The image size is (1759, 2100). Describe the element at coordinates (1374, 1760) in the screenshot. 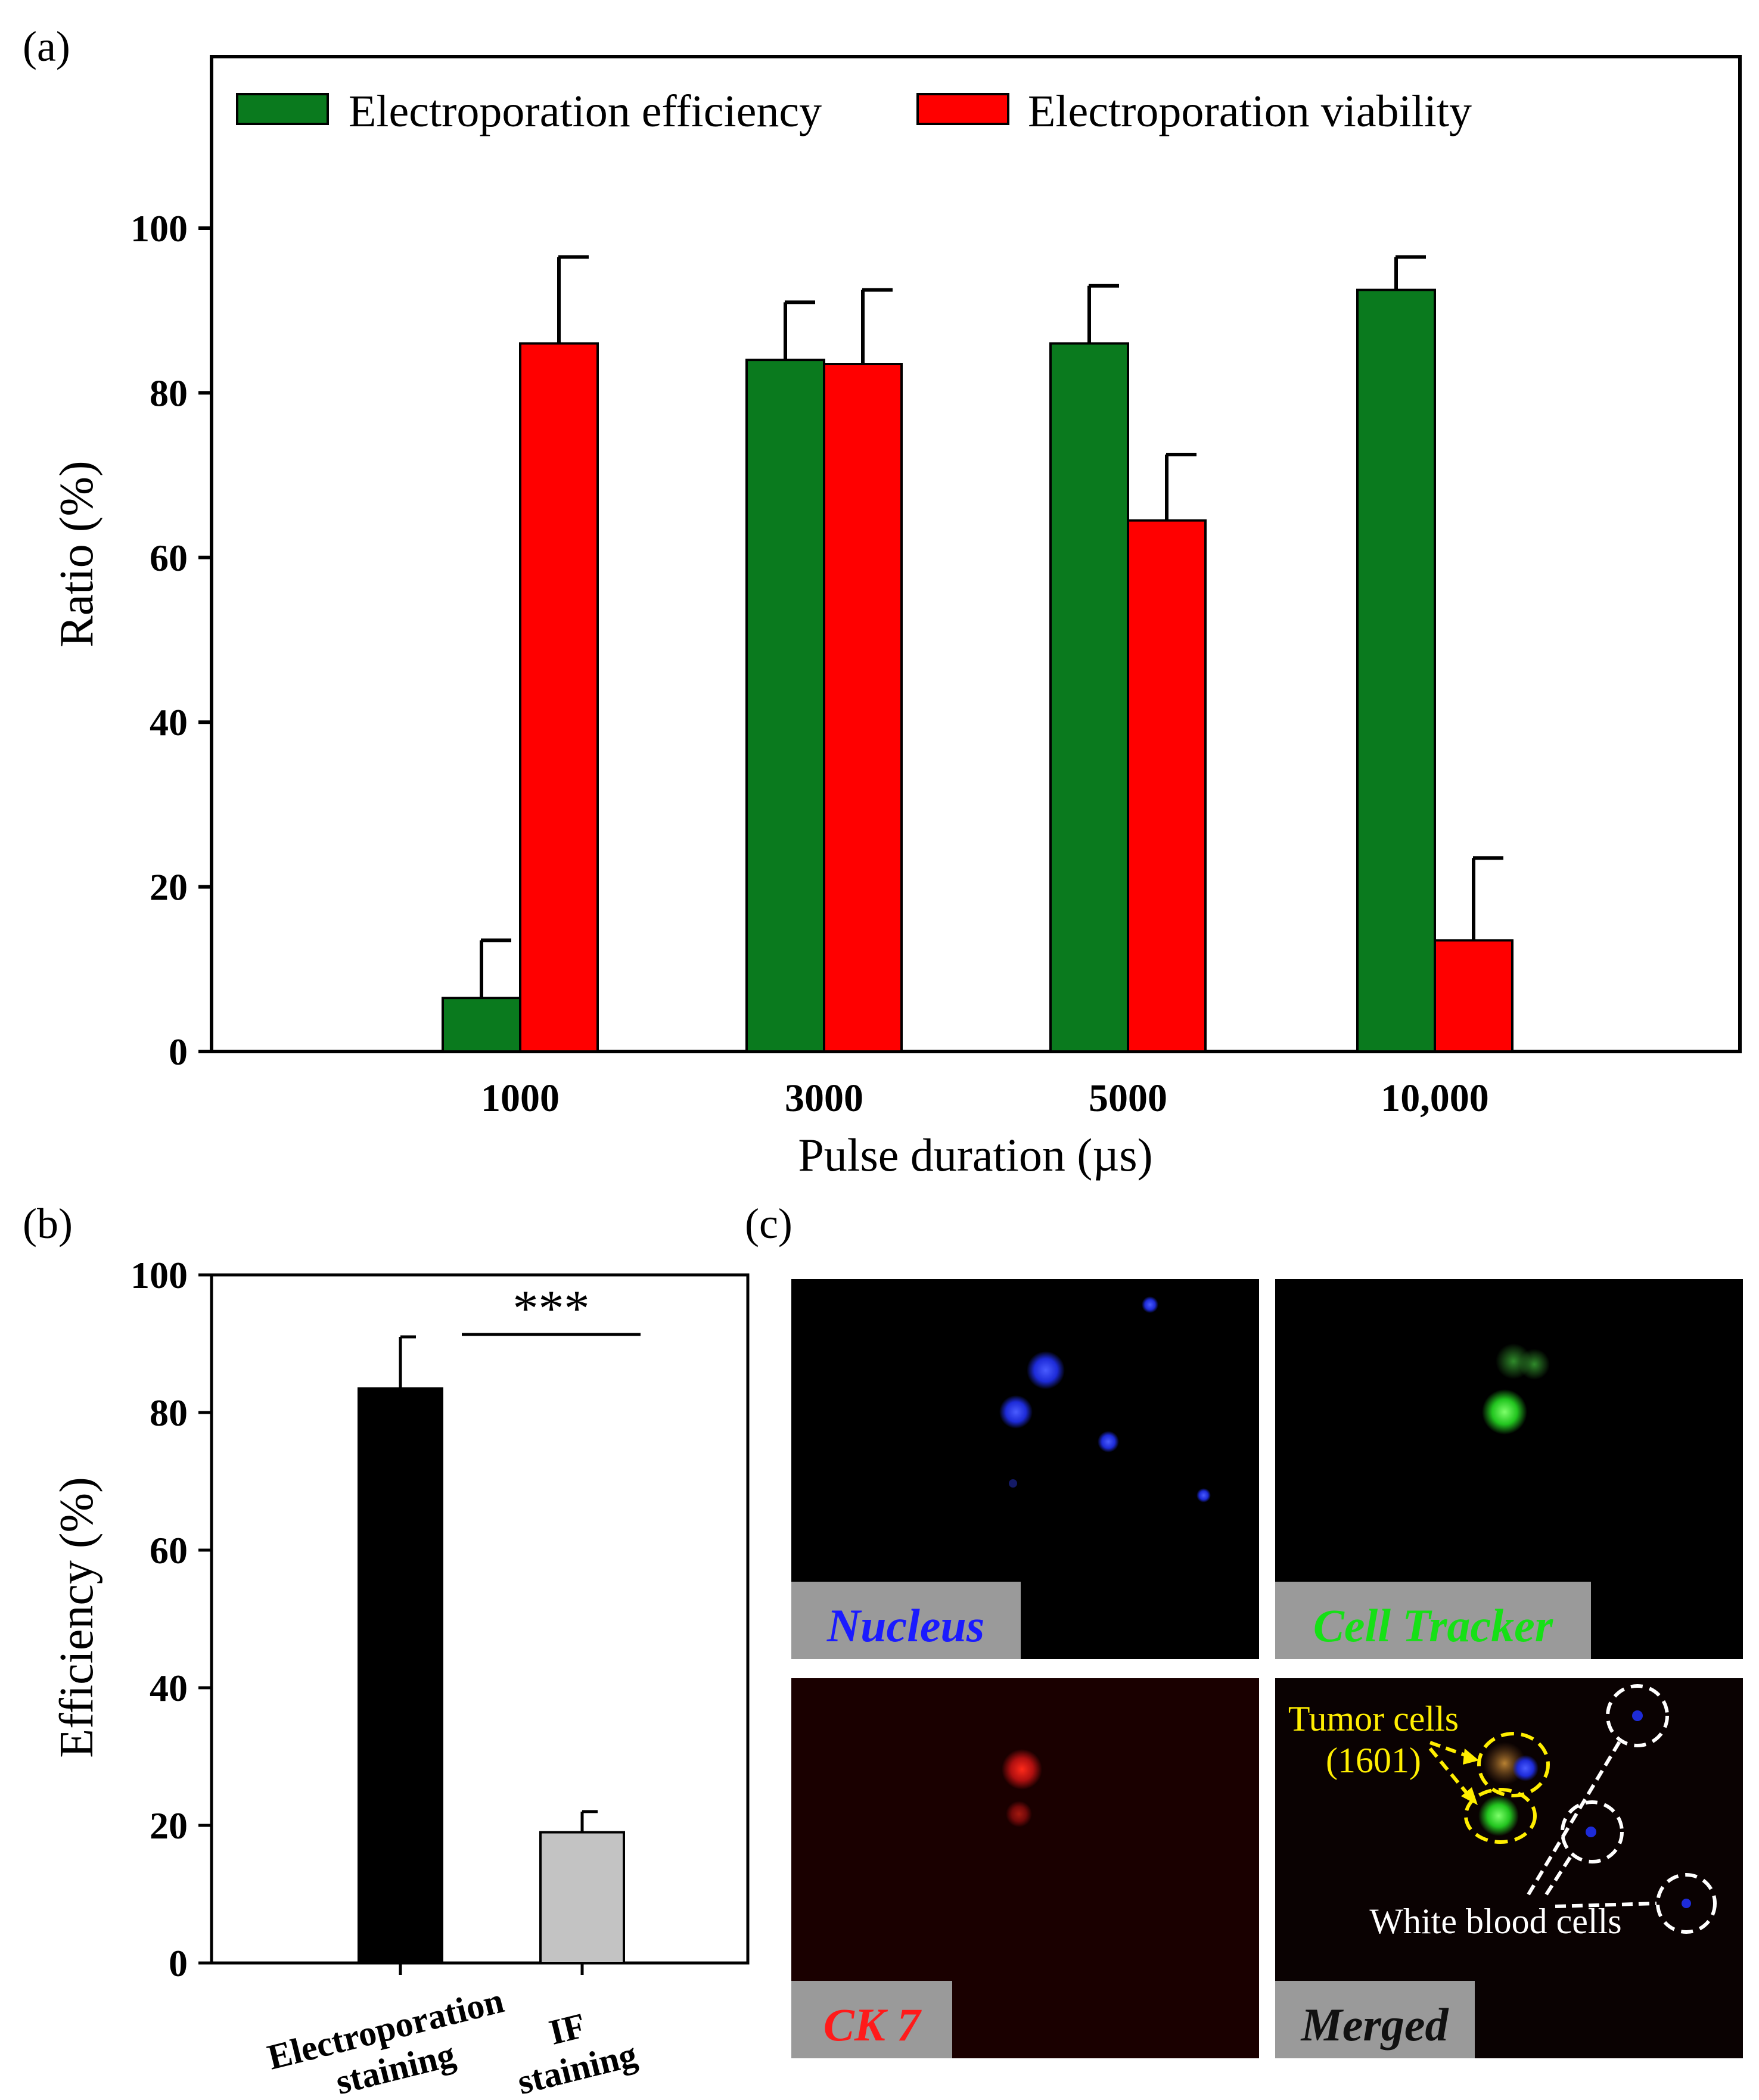

I see `tumor-cells-id-label: (1601)` at that location.